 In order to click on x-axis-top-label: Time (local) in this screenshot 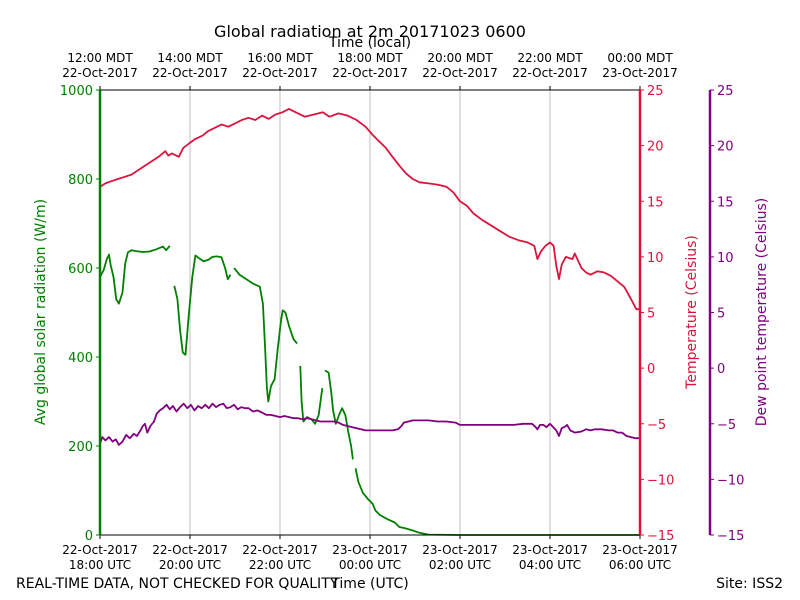, I will do `click(369, 43)`.